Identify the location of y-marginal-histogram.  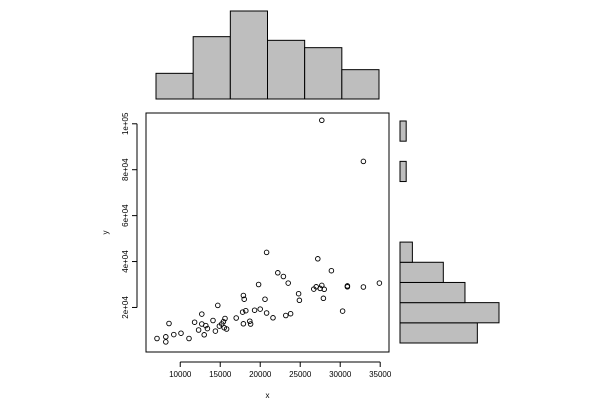
(449, 232).